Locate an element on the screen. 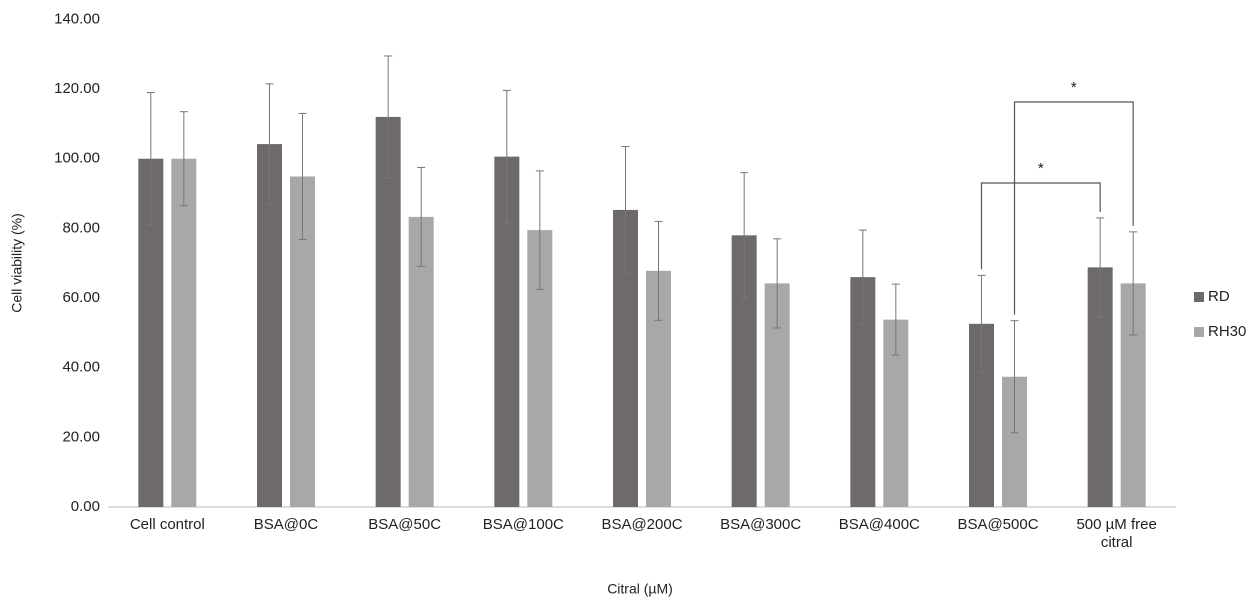 The width and height of the screenshot is (1259, 600). y-tick-label: 140.00 is located at coordinates (77, 18).